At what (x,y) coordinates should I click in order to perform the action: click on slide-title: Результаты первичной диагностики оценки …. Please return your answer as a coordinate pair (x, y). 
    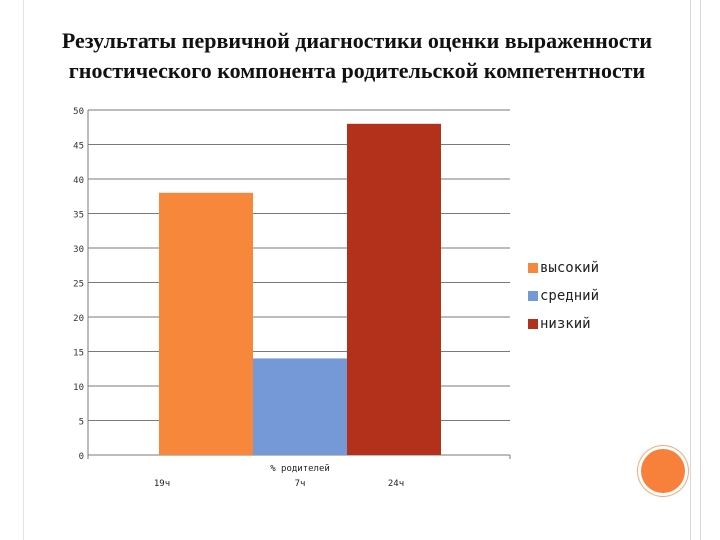
    Looking at the image, I should click on (357, 56).